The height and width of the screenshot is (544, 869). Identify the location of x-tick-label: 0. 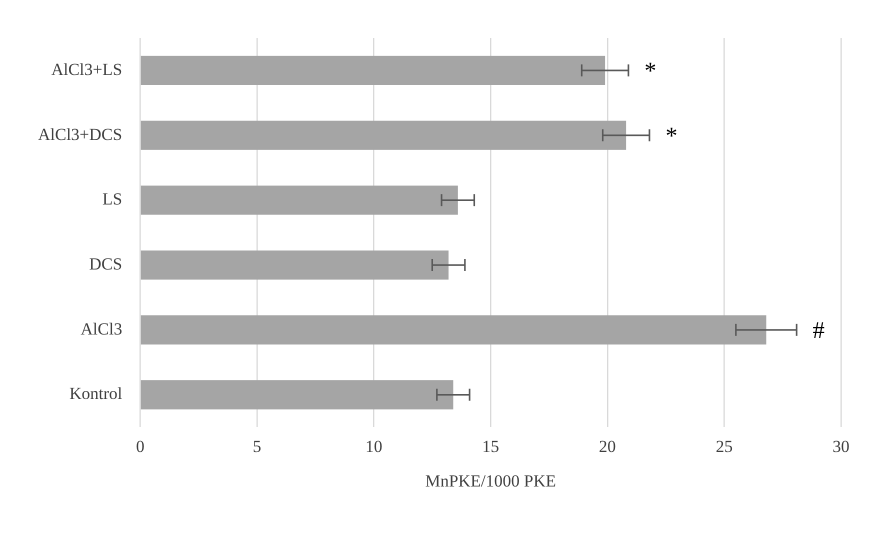
(140, 446).